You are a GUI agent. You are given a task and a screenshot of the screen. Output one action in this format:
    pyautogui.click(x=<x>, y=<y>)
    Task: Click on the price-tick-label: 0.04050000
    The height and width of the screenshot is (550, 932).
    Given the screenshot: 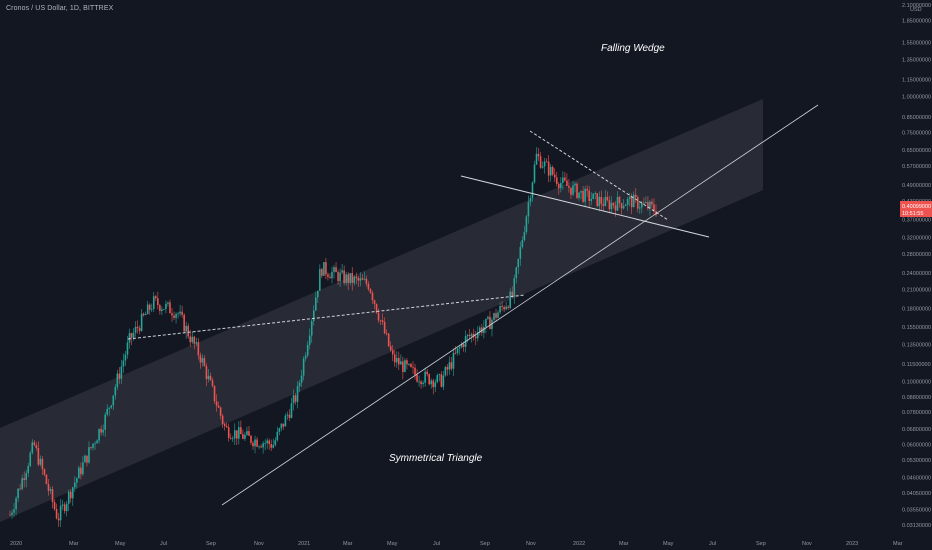 What is the action you would take?
    pyautogui.click(x=916, y=494)
    